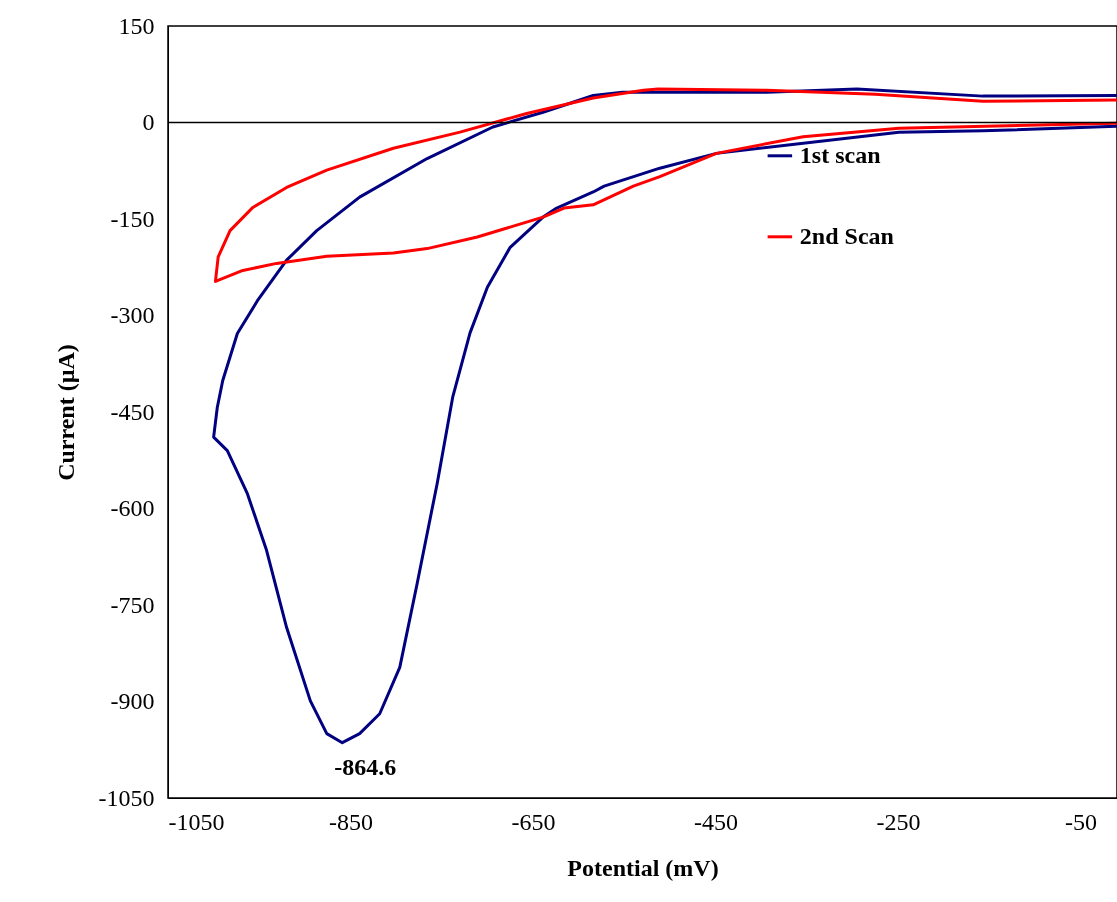 This screenshot has width=1117, height=902. What do you see at coordinates (840, 154) in the screenshot?
I see `legend-label: 1st scan` at bounding box center [840, 154].